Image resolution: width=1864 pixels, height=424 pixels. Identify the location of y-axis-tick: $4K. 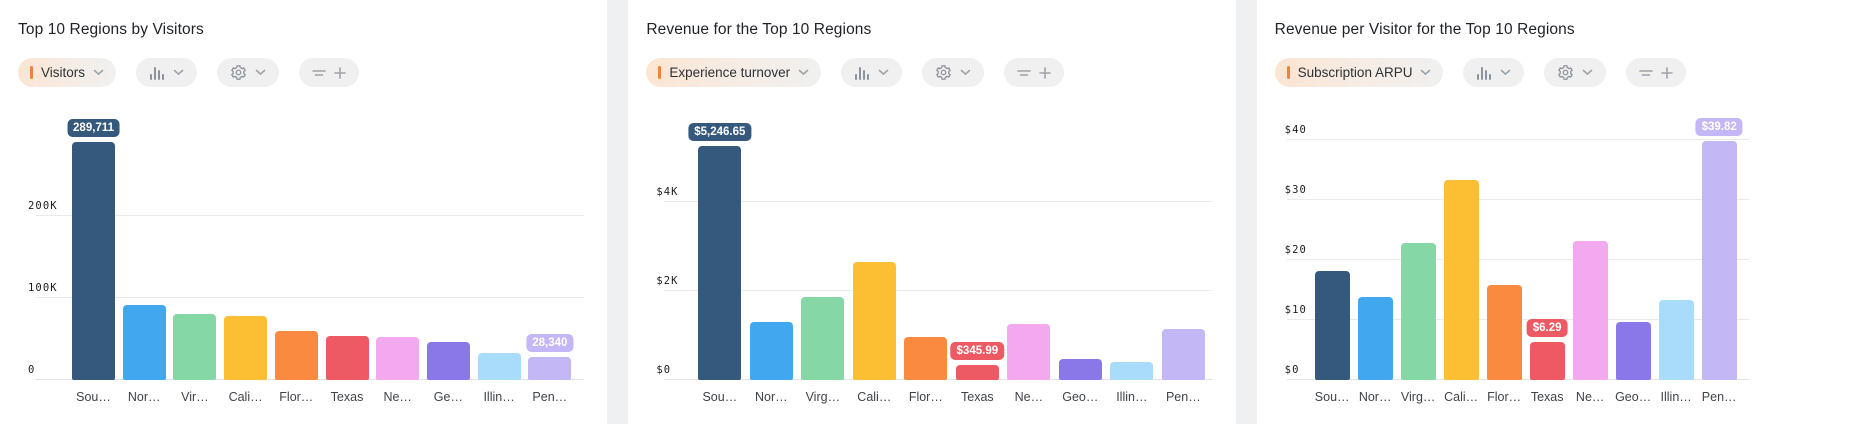
(667, 191).